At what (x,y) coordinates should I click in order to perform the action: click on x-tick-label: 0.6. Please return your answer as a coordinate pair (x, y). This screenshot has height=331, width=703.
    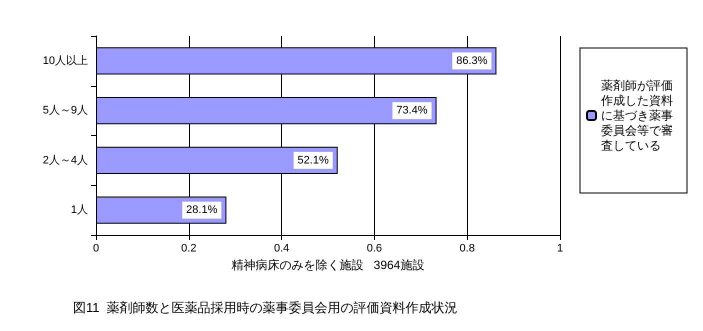
    Looking at the image, I should click on (374, 248).